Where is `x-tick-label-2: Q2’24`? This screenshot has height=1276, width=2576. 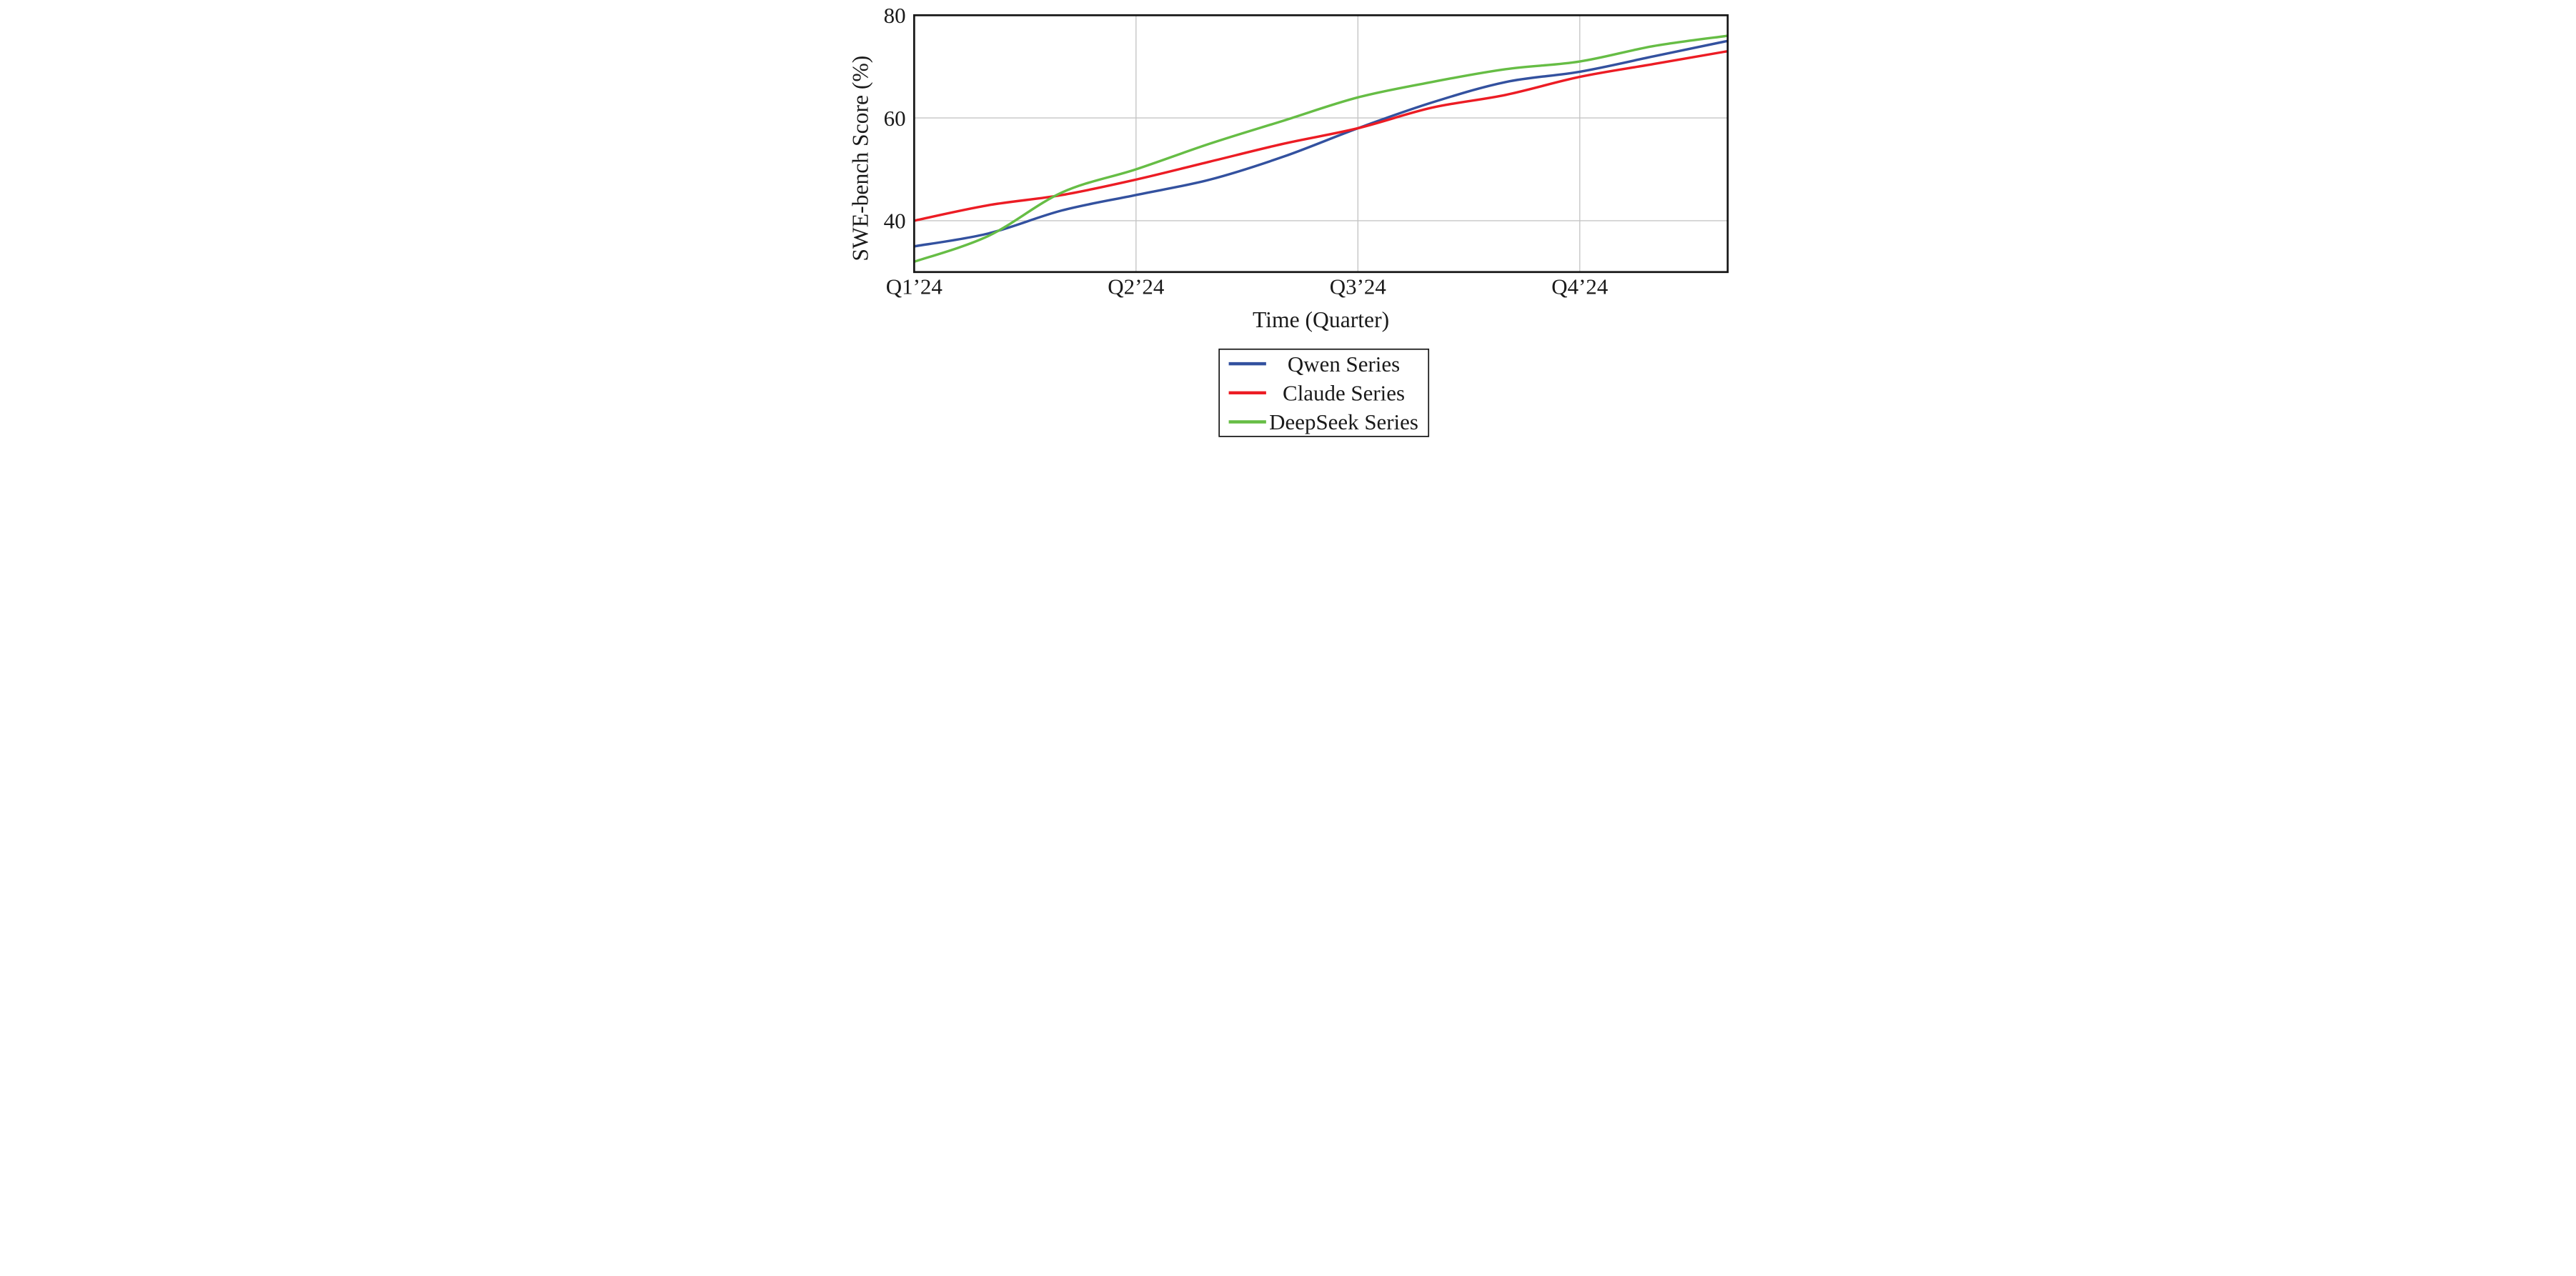 x-tick-label-2: Q2’24 is located at coordinates (1136, 286).